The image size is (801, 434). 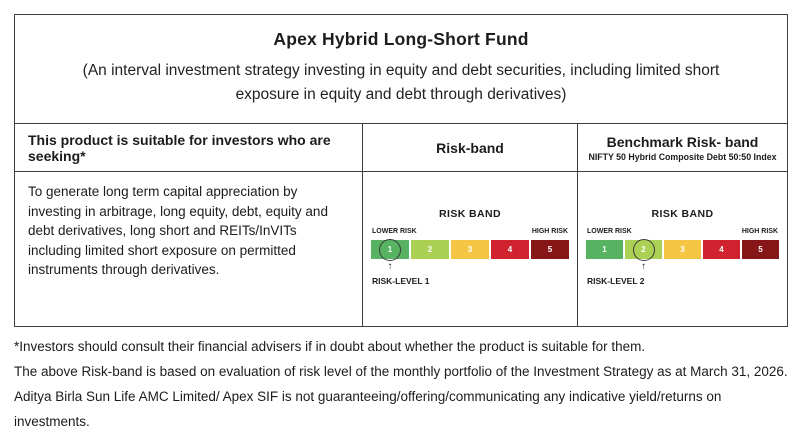 I want to click on fund-risk-band: RISK BAND LOWER RISK HIGH RISK 1 ↑ 2 3, so click(x=470, y=249).